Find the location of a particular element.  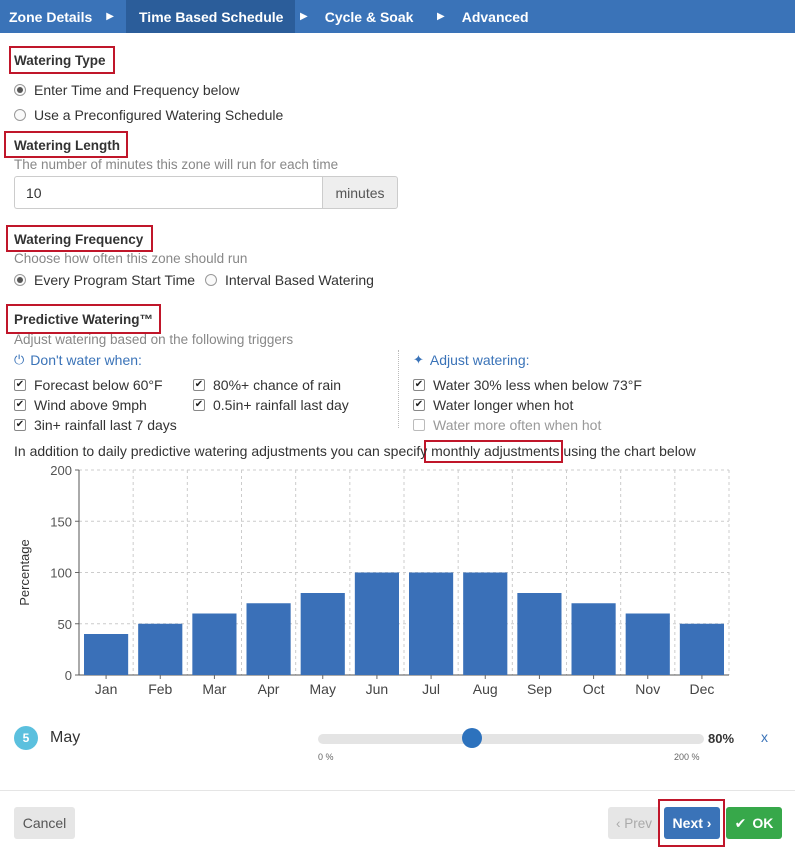

bar-jun is located at coordinates (376, 624).